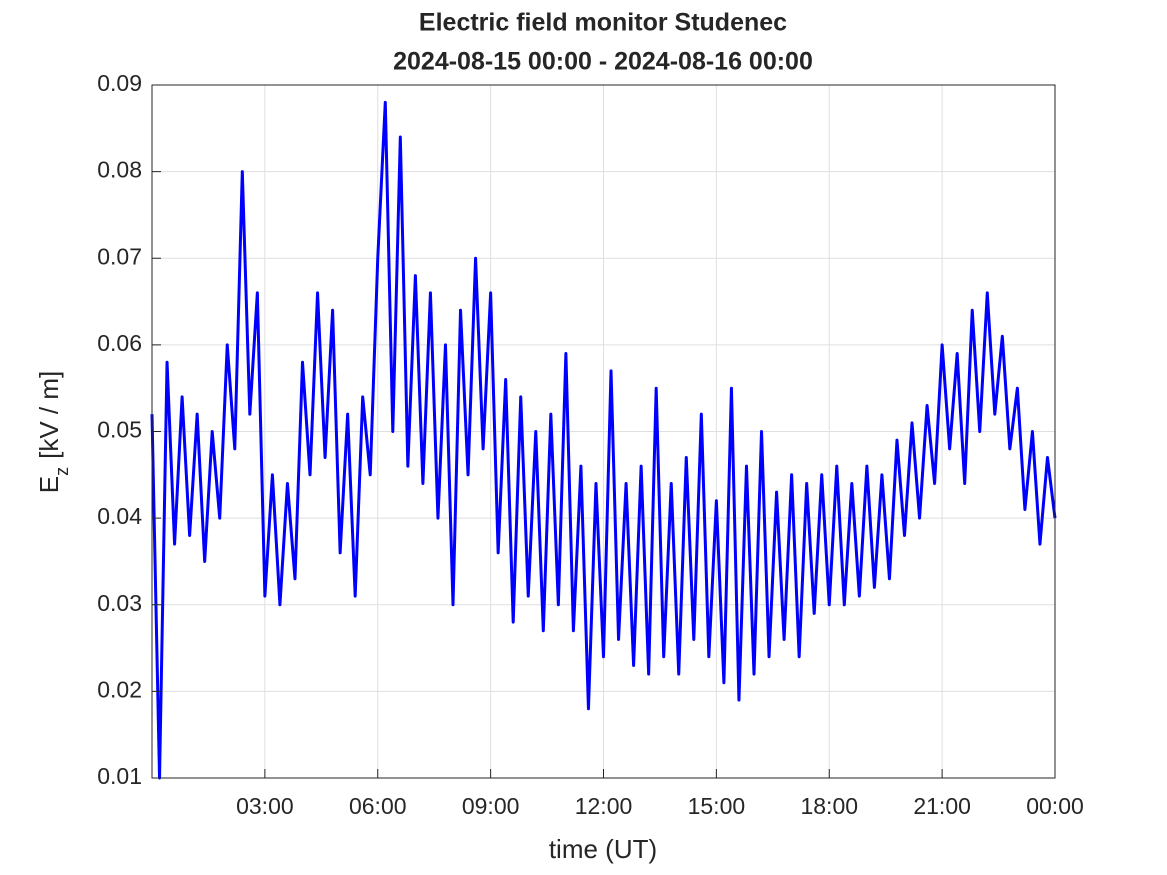  What do you see at coordinates (603, 849) in the screenshot?
I see `x-axis-label: time (UT)` at bounding box center [603, 849].